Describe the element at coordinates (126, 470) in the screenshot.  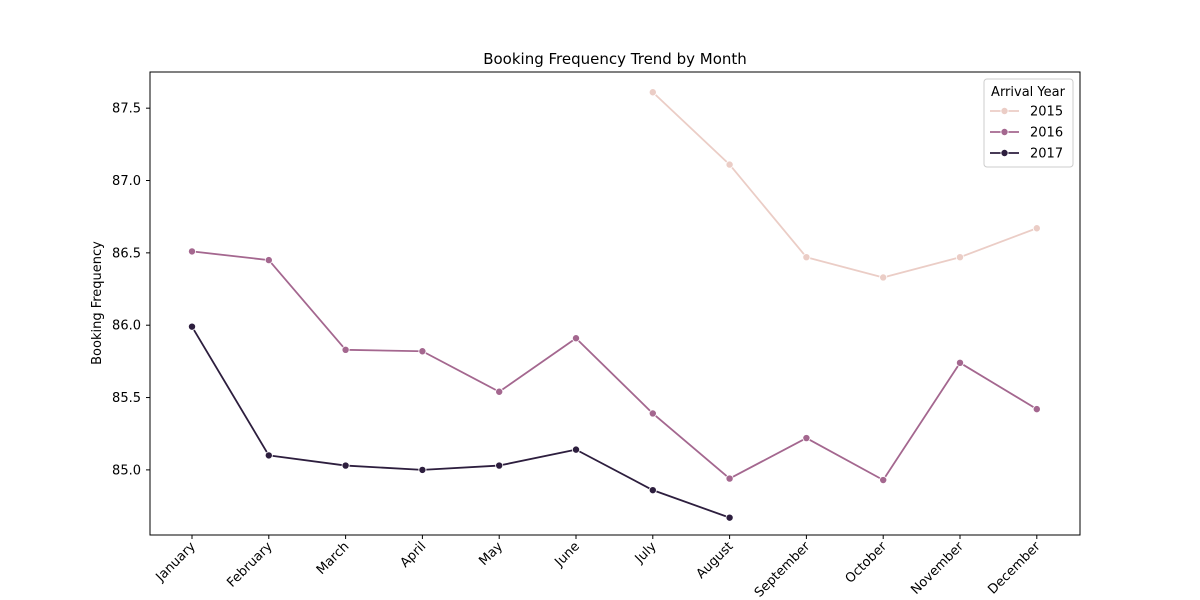
I see `y-tick-label: 85.0` at that location.